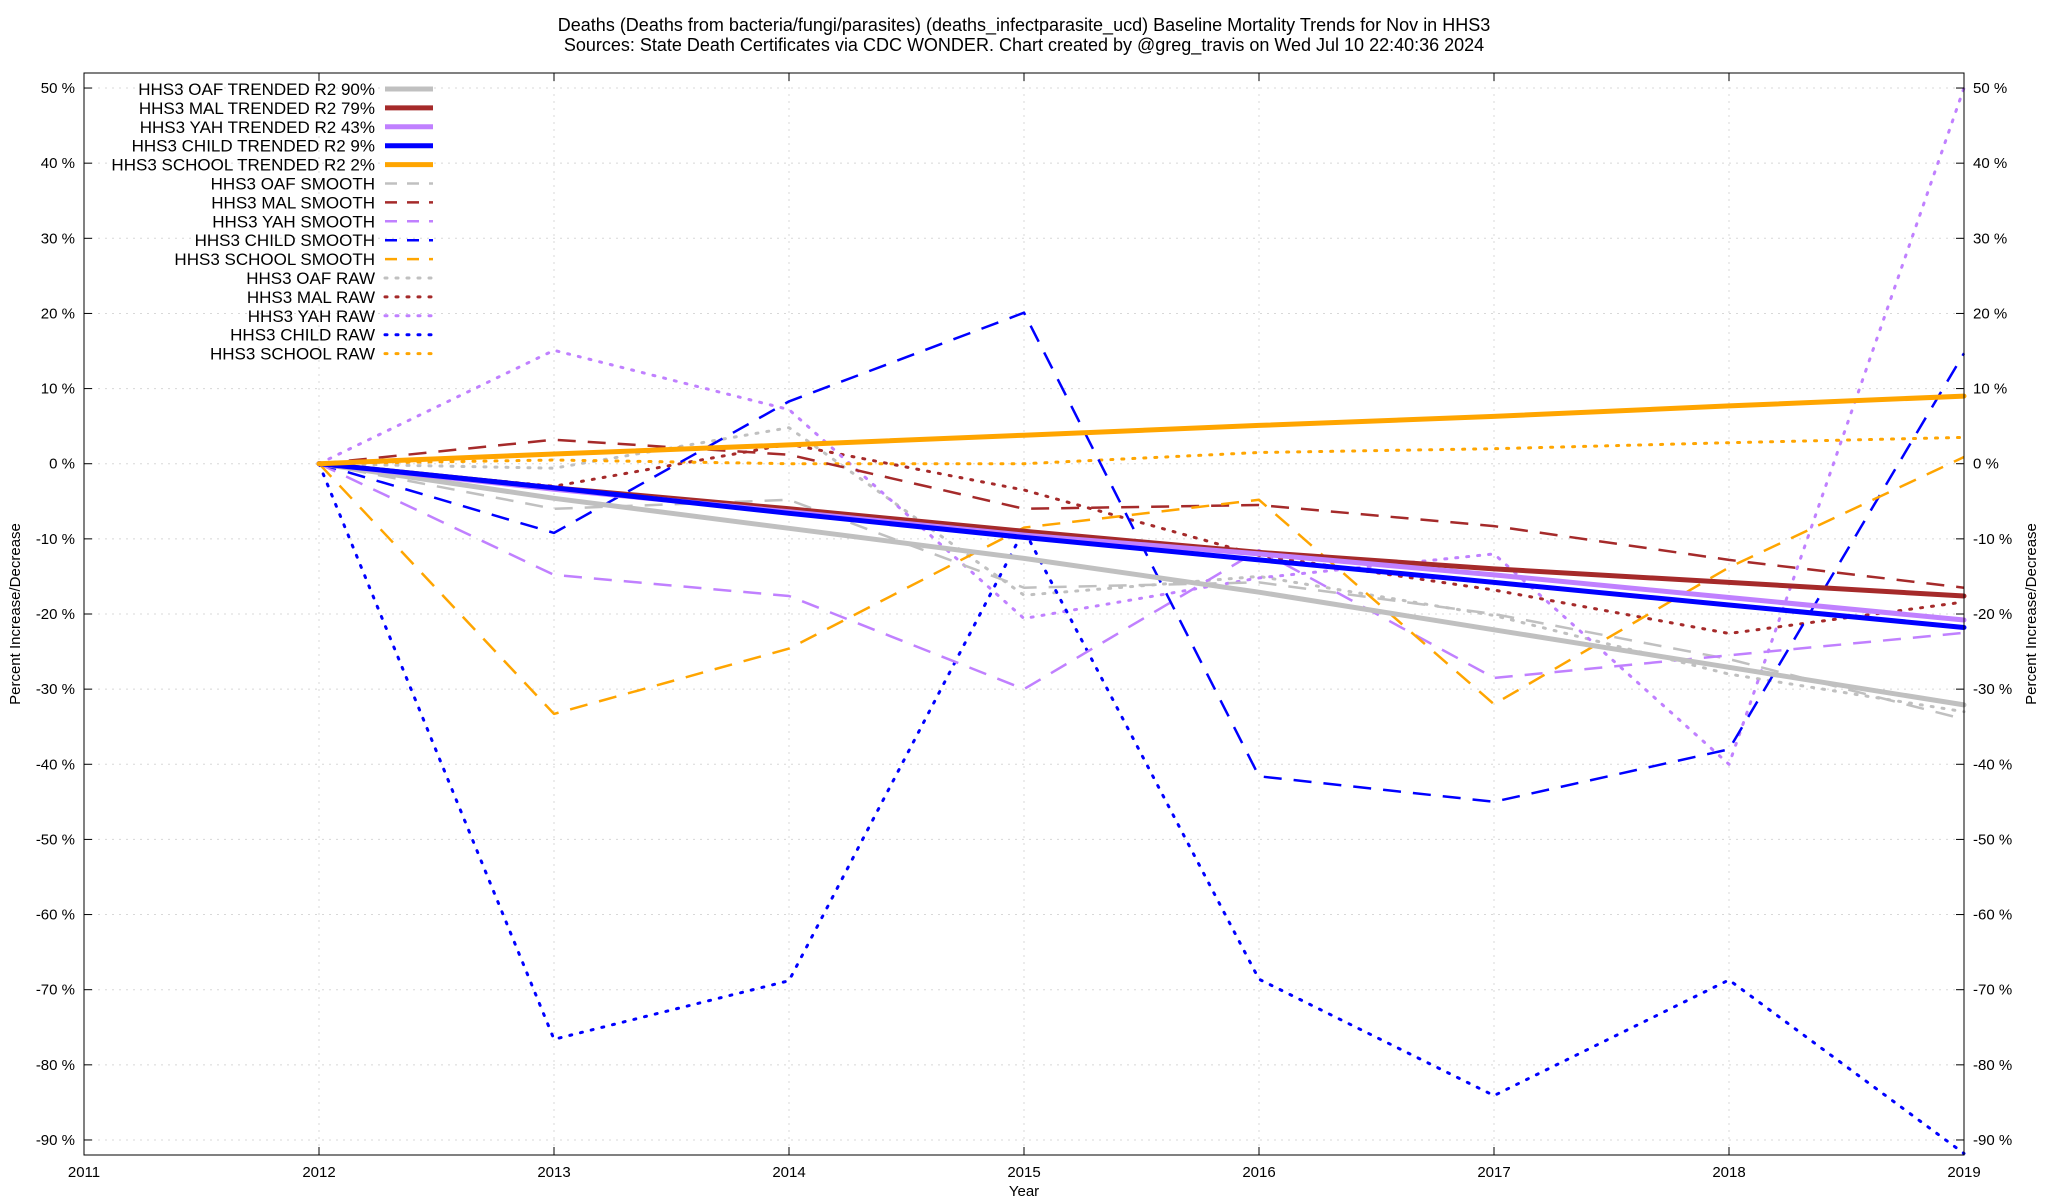 This screenshot has height=1200, width=2048. Describe the element at coordinates (55, 990) in the screenshot. I see `y-tick-label-left: -70 %` at that location.